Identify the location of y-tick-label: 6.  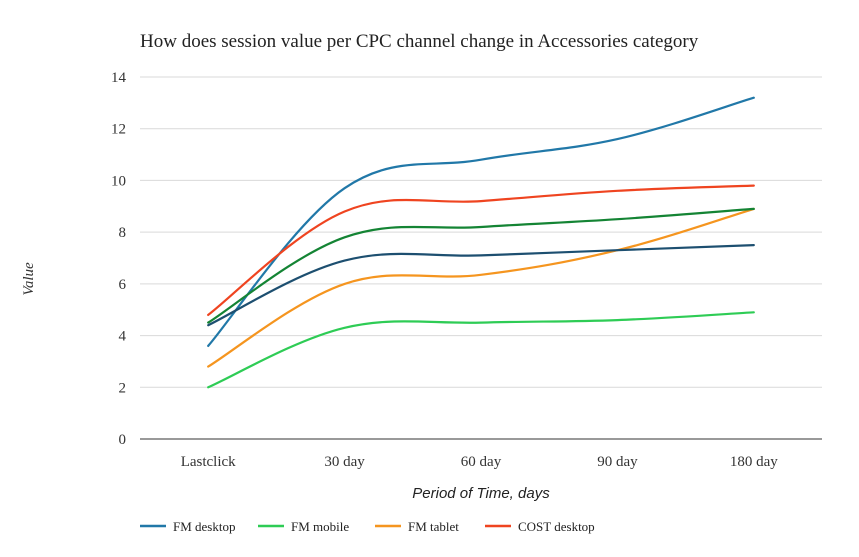
(123, 285).